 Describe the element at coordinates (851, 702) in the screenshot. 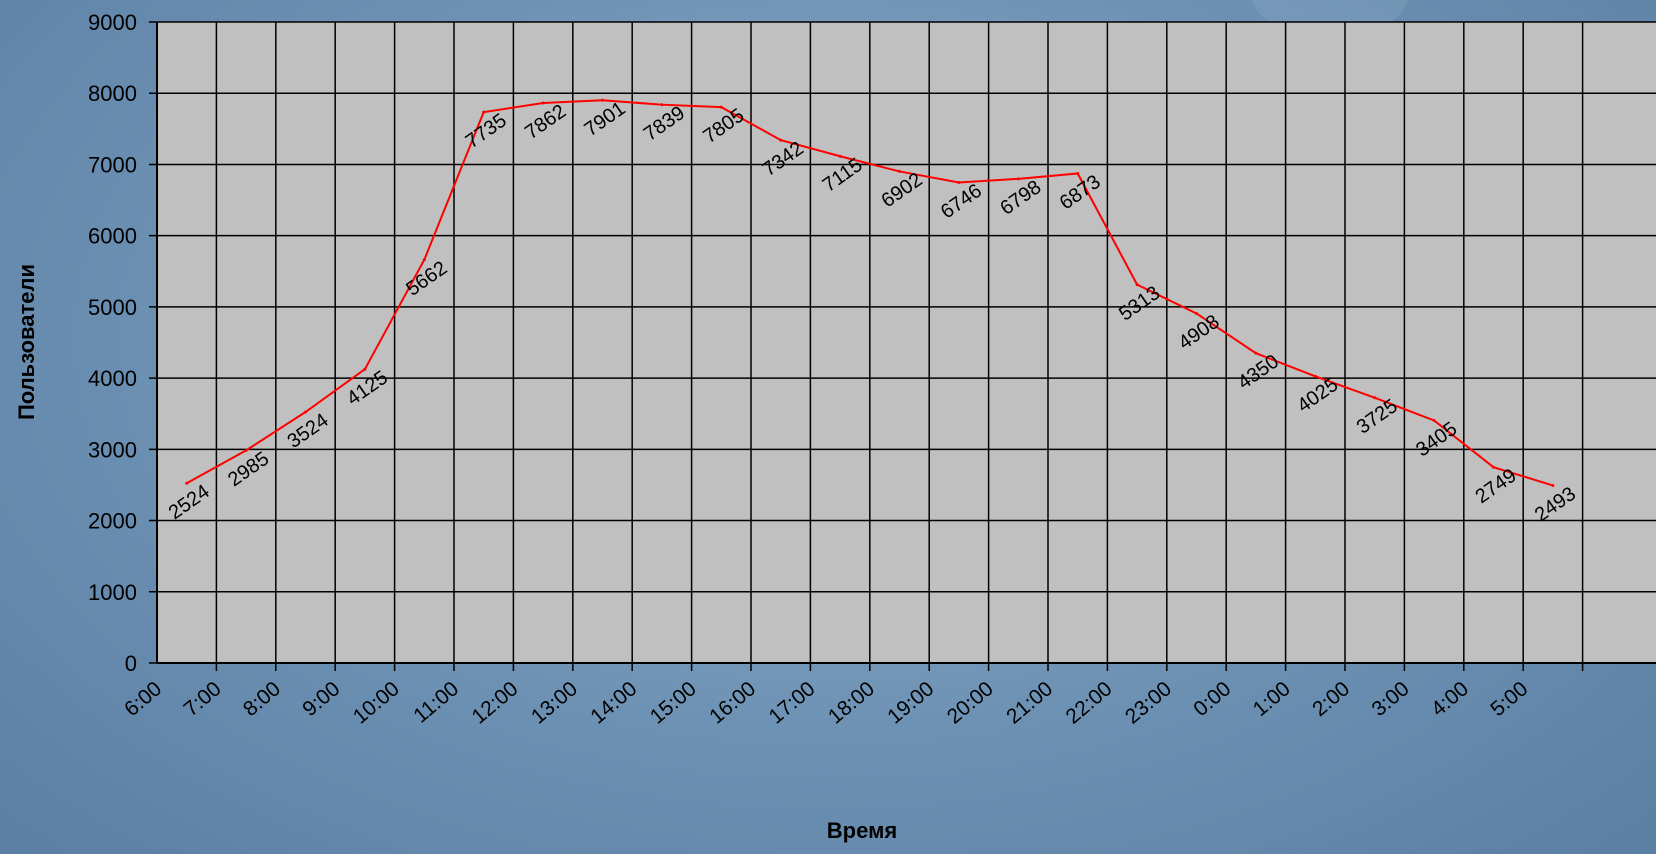

I see `x-tick-label: 18:00` at that location.